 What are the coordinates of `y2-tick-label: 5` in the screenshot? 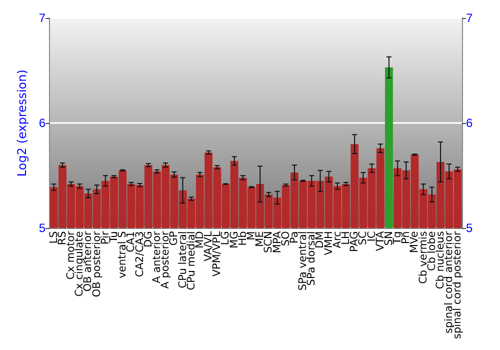 It's located at (469, 228).